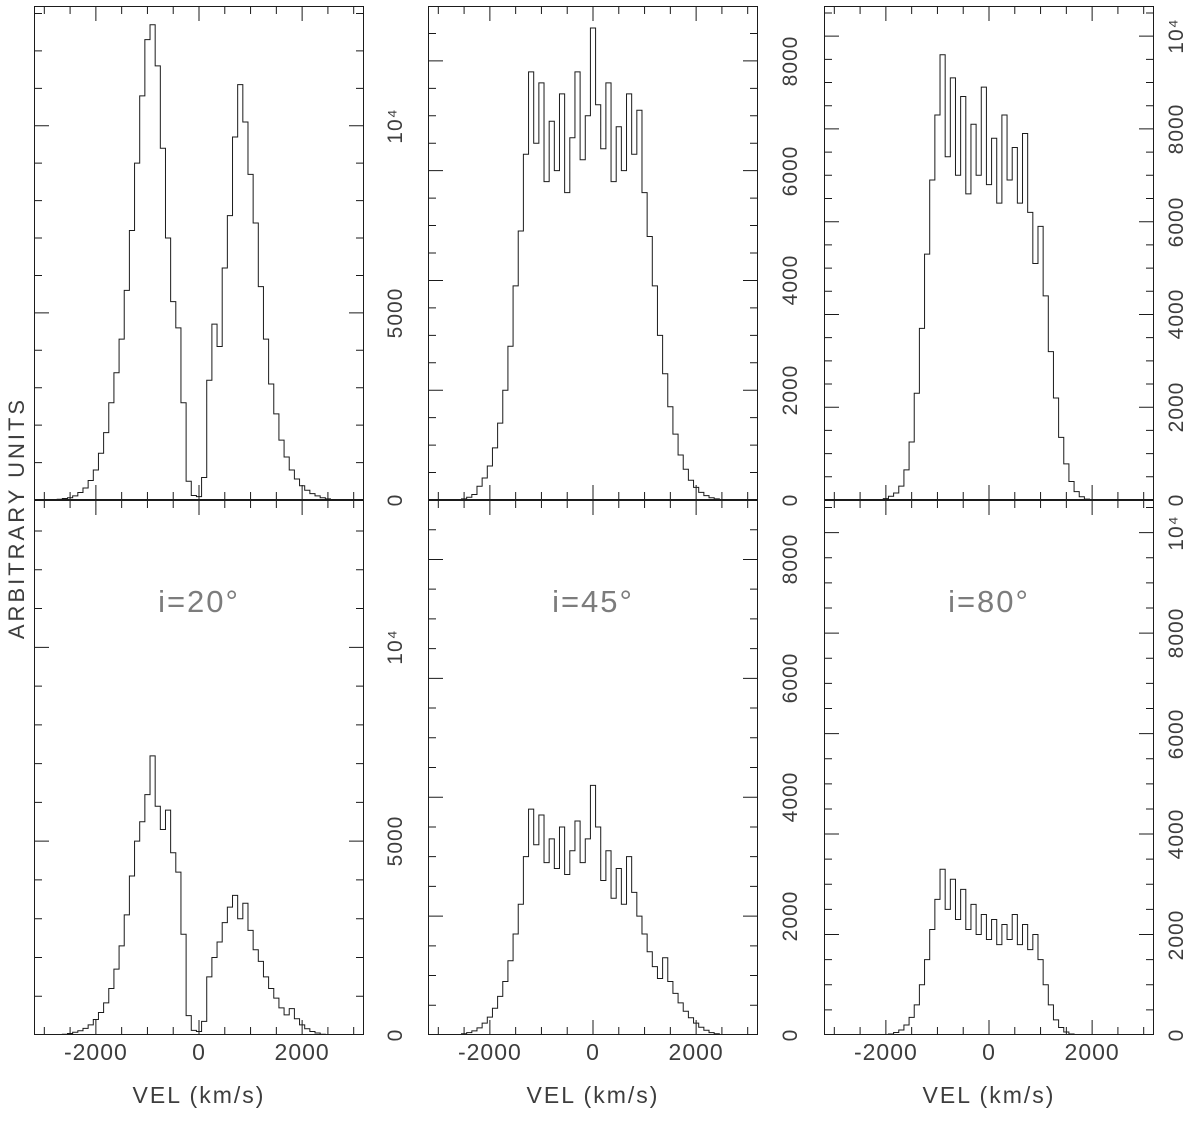 The height and width of the screenshot is (1121, 1200). I want to click on y-tick-labels-bottom-right: 0 2000 4000 6000 8000 10⁴, so click(1177, 770).